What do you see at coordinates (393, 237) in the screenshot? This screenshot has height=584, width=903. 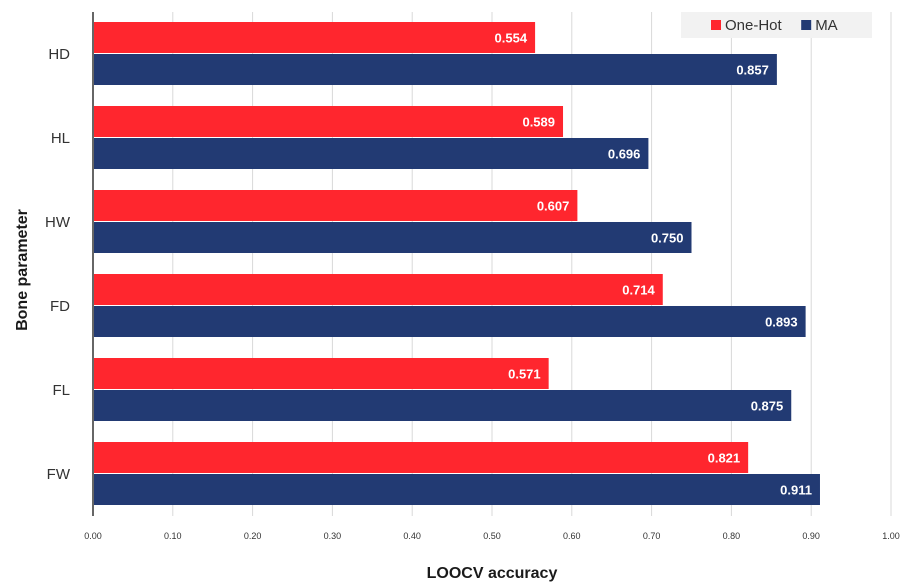 I see `bar-ma-hw` at bounding box center [393, 237].